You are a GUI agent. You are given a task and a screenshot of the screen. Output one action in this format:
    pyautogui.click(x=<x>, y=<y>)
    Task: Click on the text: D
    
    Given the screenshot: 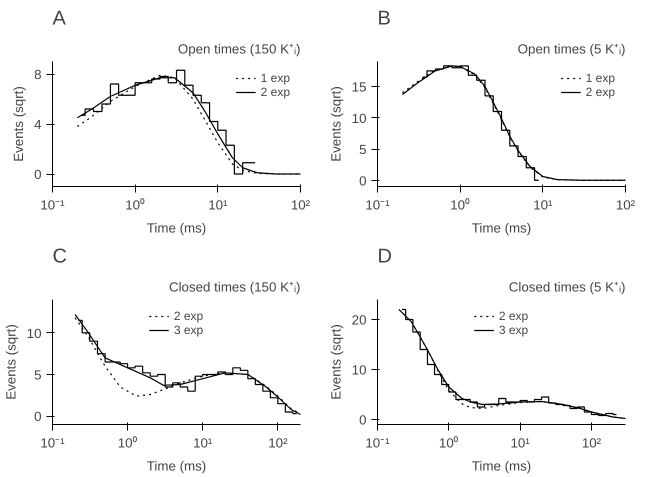 What is the action you would take?
    pyautogui.click(x=385, y=257)
    